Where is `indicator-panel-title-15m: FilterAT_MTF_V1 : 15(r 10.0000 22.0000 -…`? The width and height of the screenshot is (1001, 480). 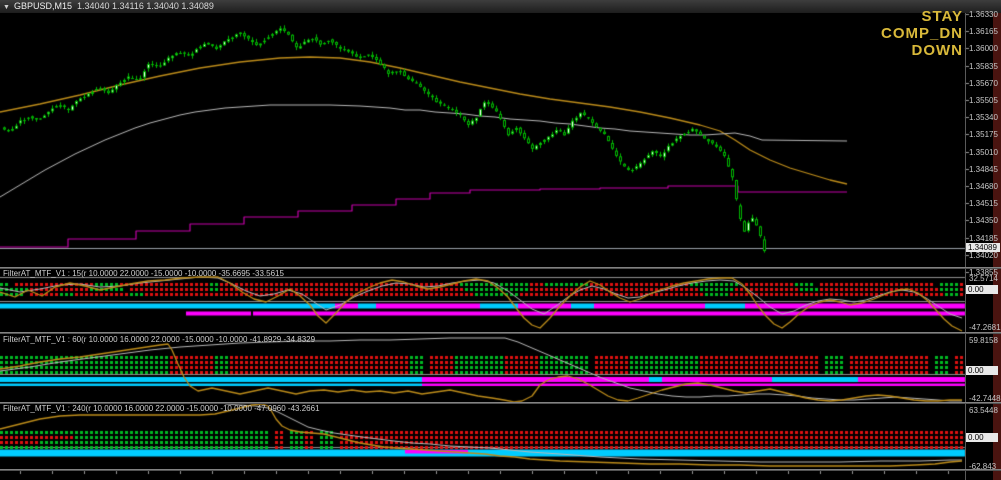
indicator-panel-title-15m: FilterAT_MTF_V1 : 15(r 10.0000 22.0000 -… is located at coordinates (143, 273).